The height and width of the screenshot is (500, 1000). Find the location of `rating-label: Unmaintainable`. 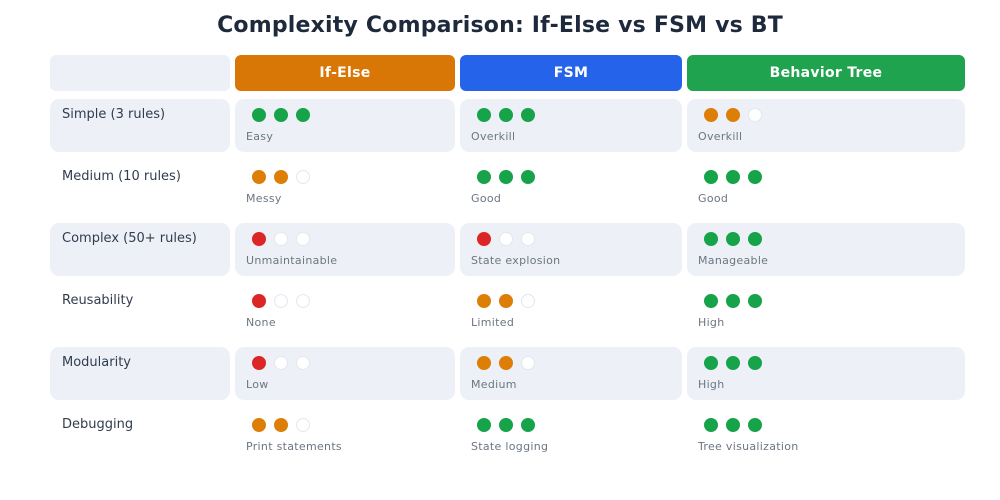

rating-label: Unmaintainable is located at coordinates (292, 260).